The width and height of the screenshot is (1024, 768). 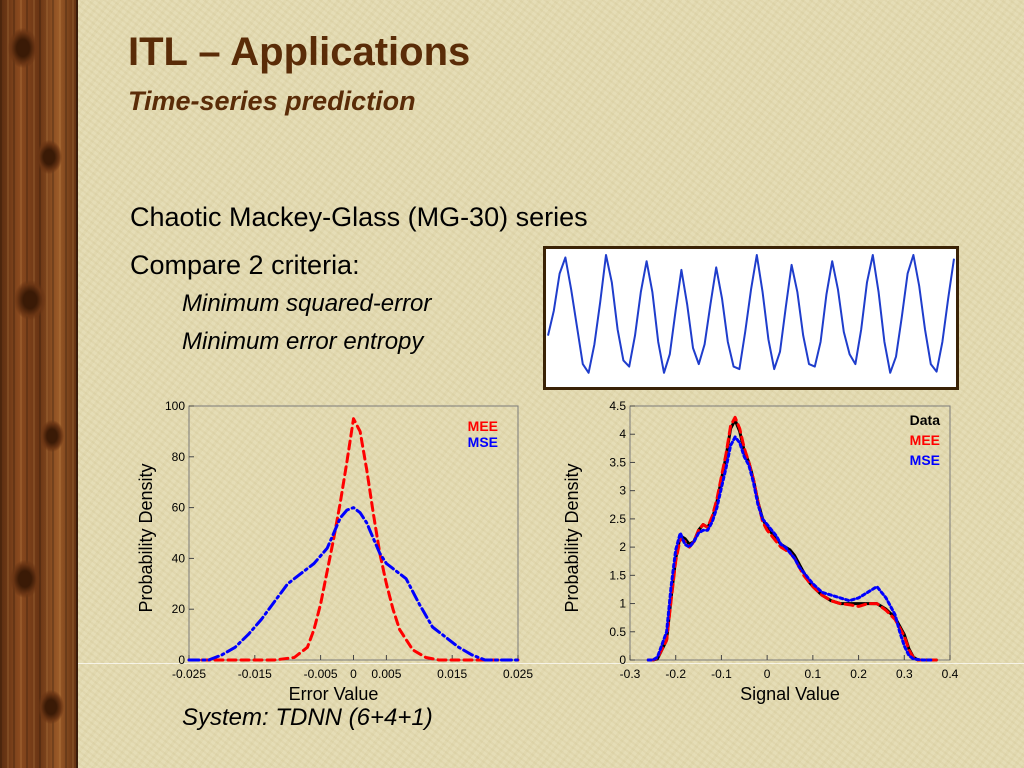 I want to click on bullet-criteria: Compare 2 criteria:, so click(x=245, y=265).